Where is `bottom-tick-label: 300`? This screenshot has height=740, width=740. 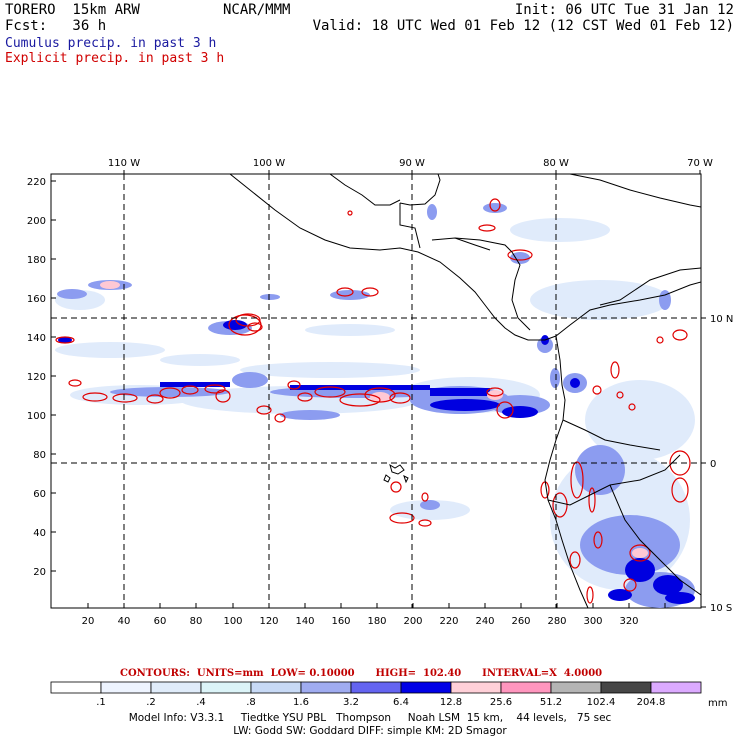 bottom-tick-label: 300 is located at coordinates (592, 621).